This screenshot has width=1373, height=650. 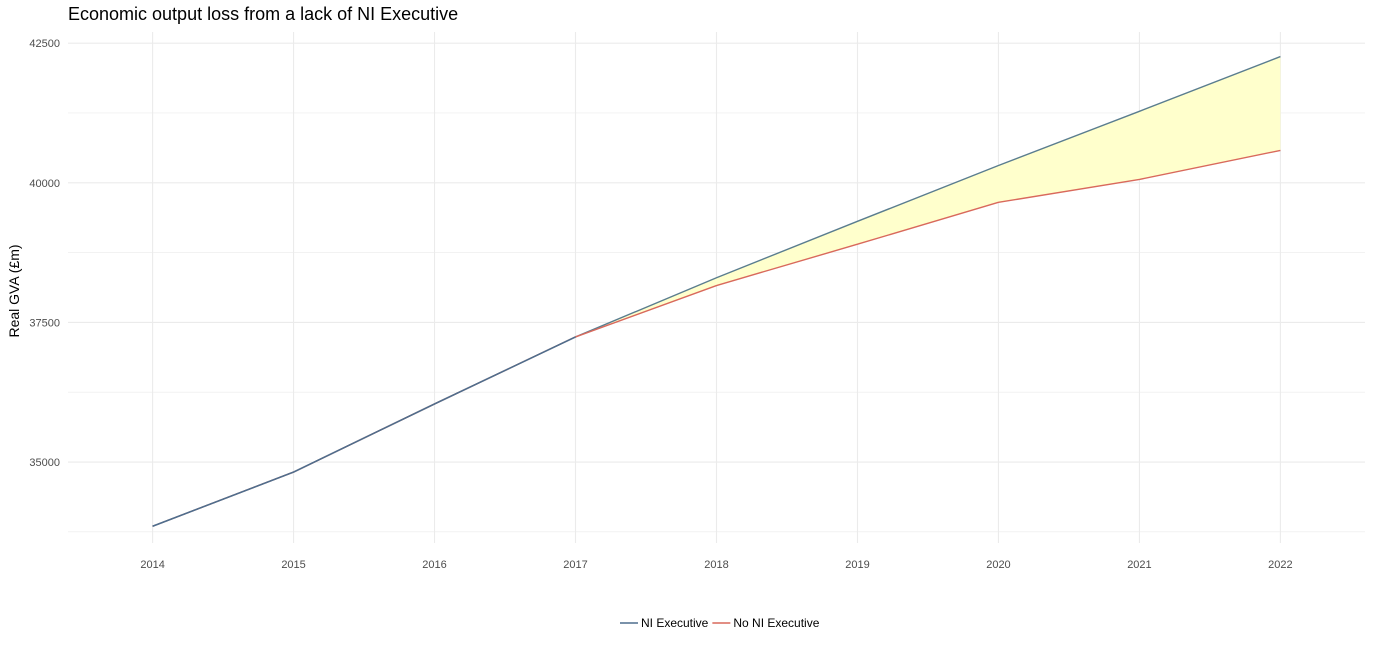 What do you see at coordinates (1139, 565) in the screenshot?
I see `x-tick-label: 2021` at bounding box center [1139, 565].